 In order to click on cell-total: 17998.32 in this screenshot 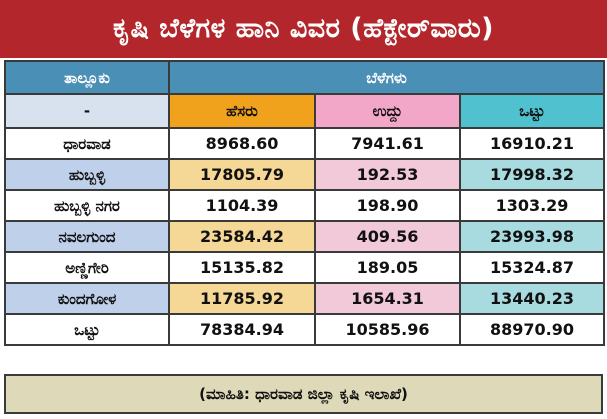, I will do `click(532, 174)`.